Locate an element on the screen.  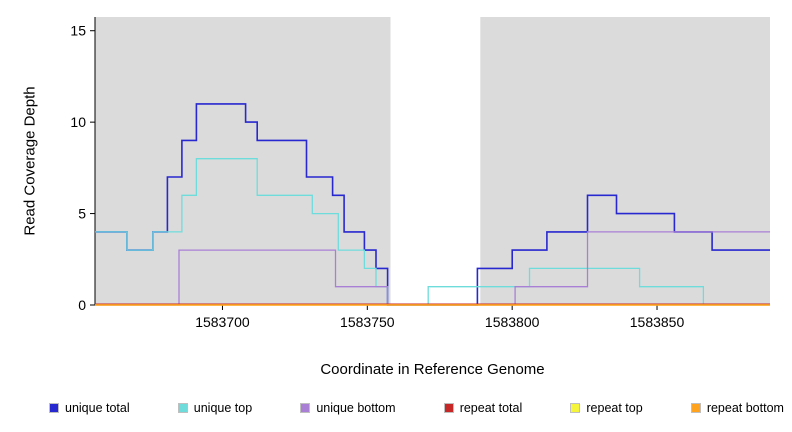
legend-item-unique-top: unique top is located at coordinates (215, 408).